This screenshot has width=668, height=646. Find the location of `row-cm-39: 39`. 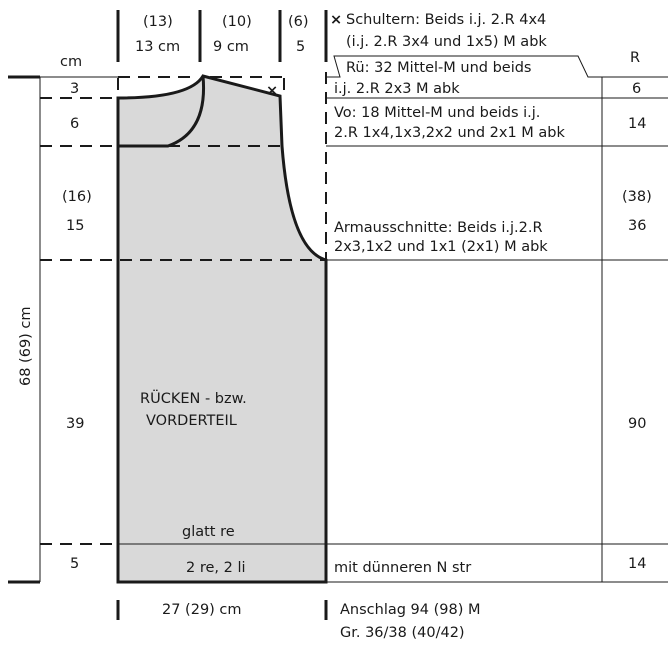

row-cm-39: 39 is located at coordinates (75, 424).